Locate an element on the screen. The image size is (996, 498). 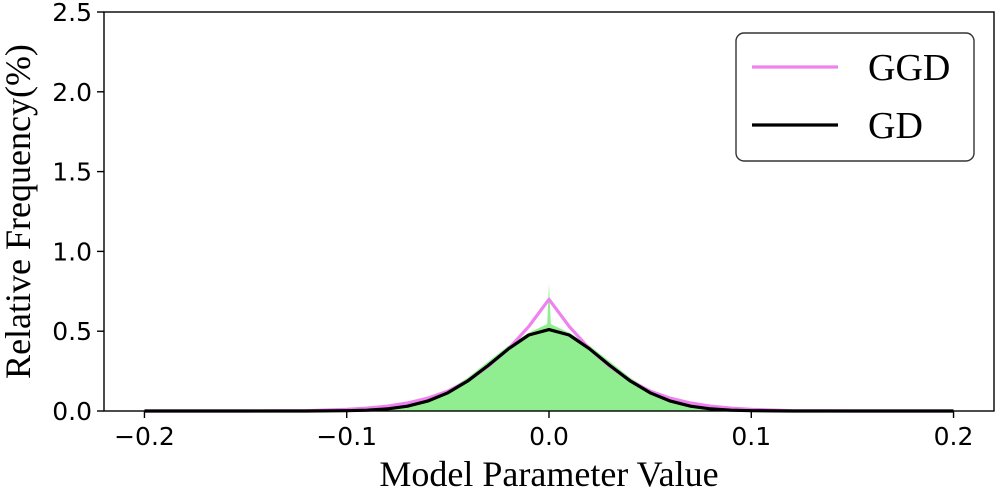
series-line-gd is located at coordinates (549, 370).